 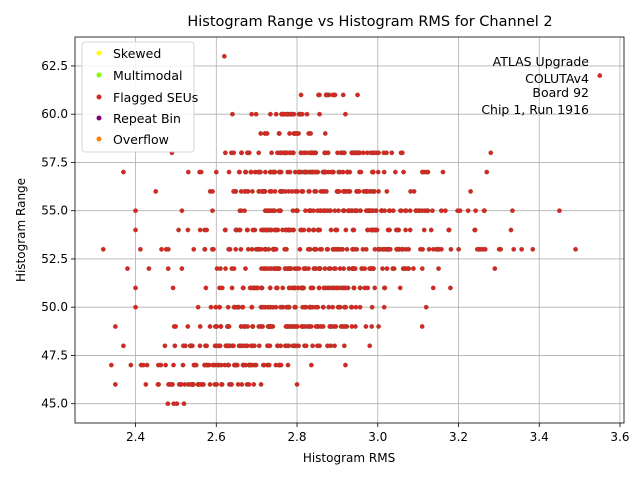 What do you see at coordinates (128, 53) in the screenshot?
I see `legend-entry-skewed: Skewed` at bounding box center [128, 53].